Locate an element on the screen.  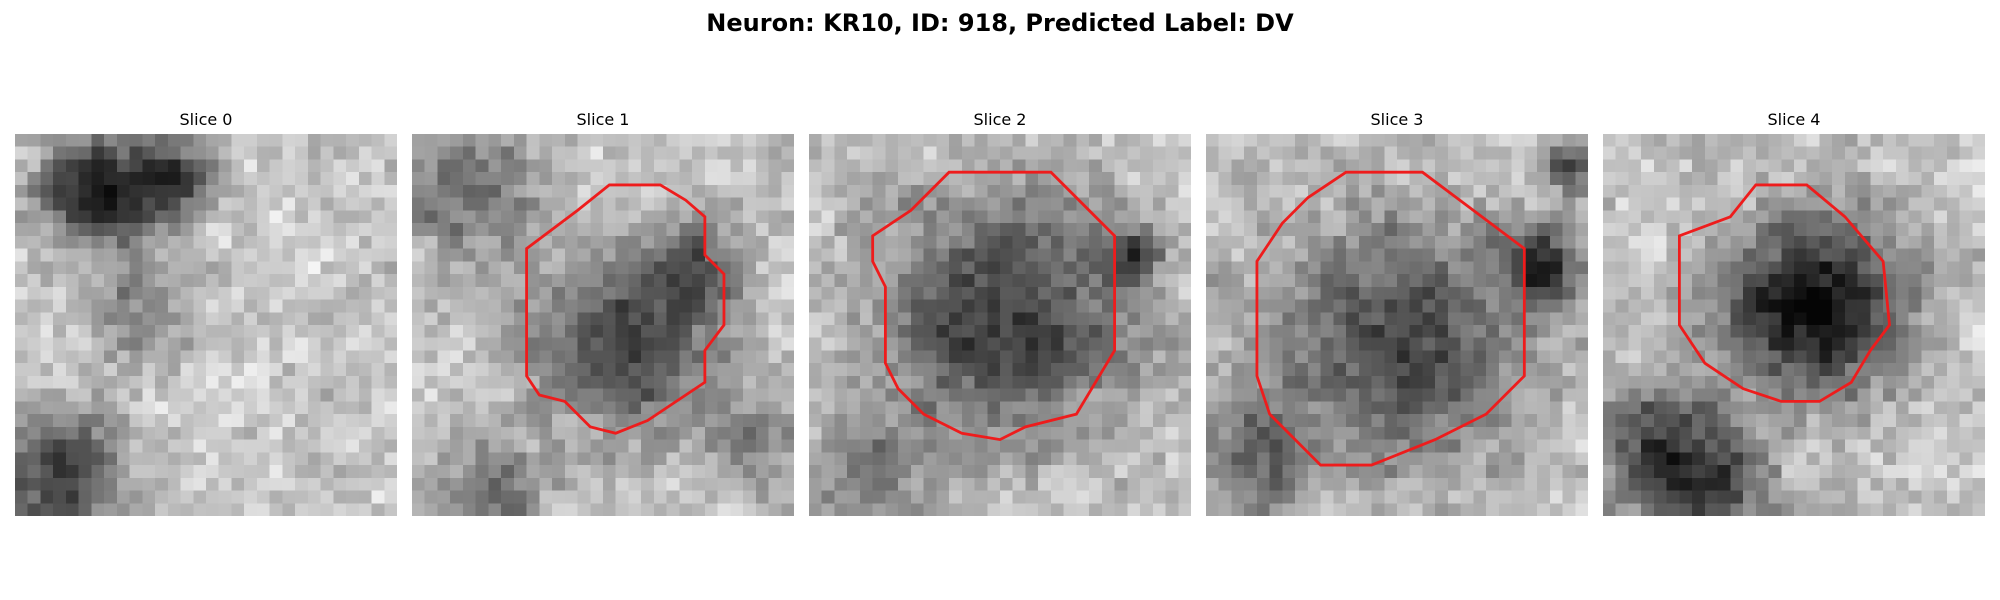
slice-title-1: Slice 1 is located at coordinates (603, 119).